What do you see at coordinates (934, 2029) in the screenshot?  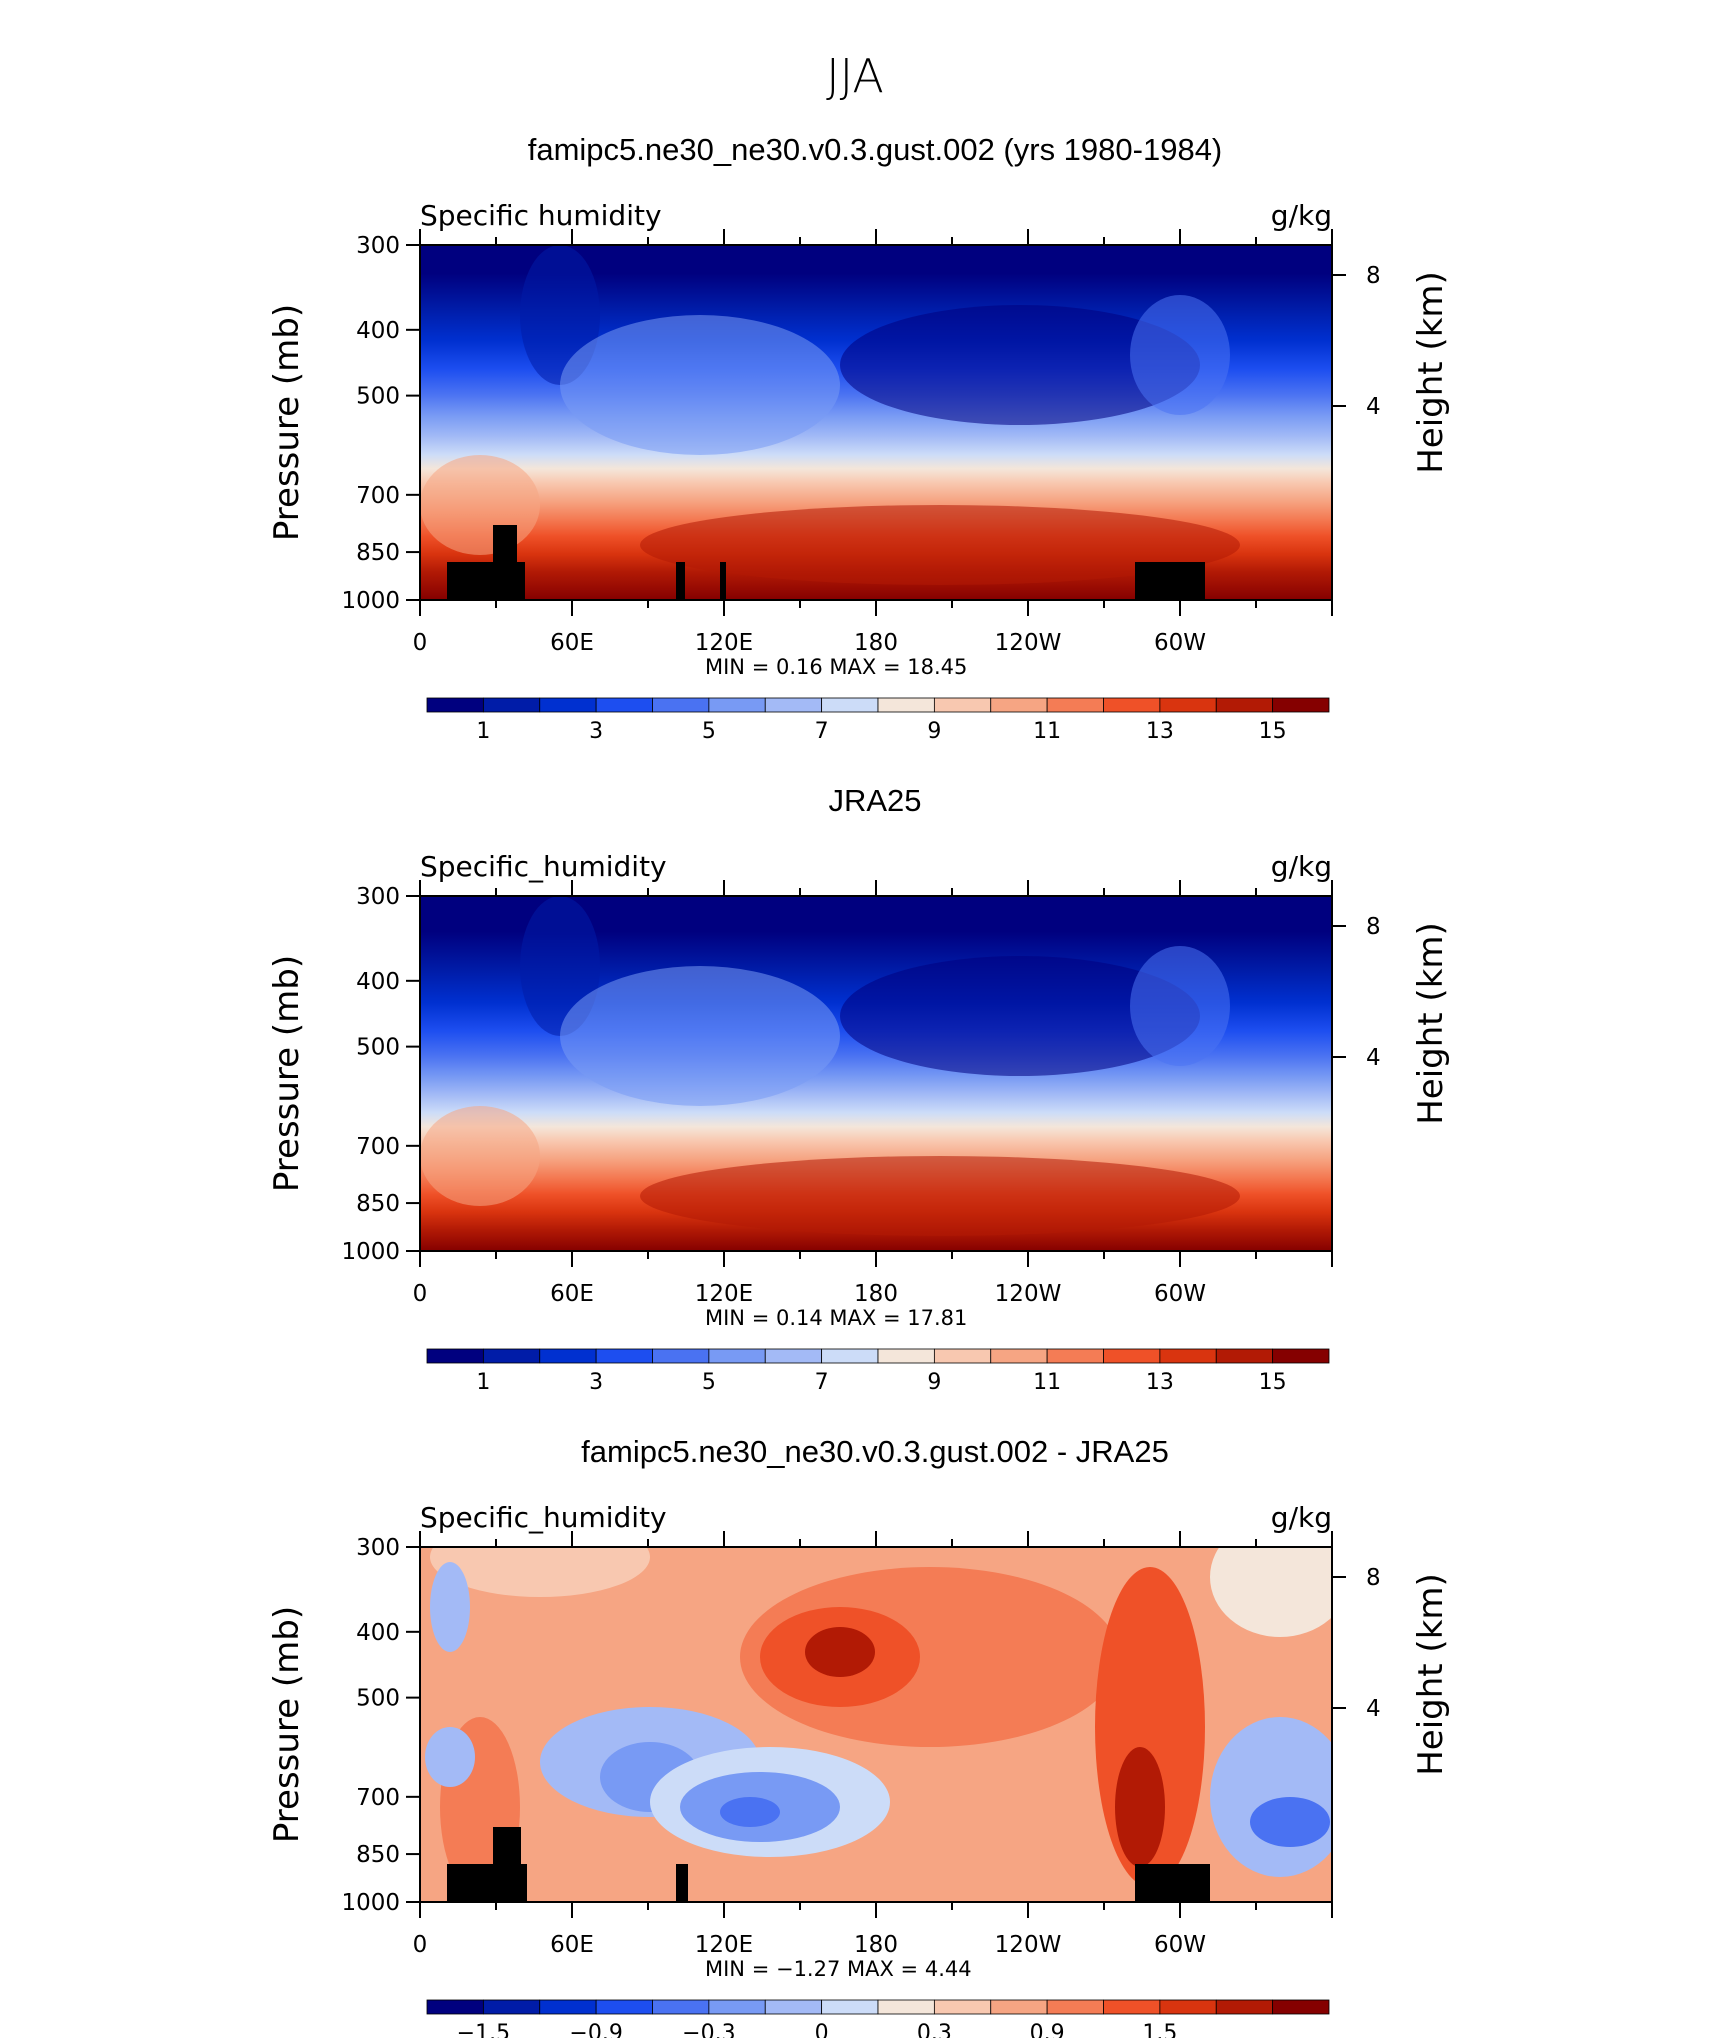 I see `colorbar-tick-label: 0.3` at bounding box center [934, 2029].